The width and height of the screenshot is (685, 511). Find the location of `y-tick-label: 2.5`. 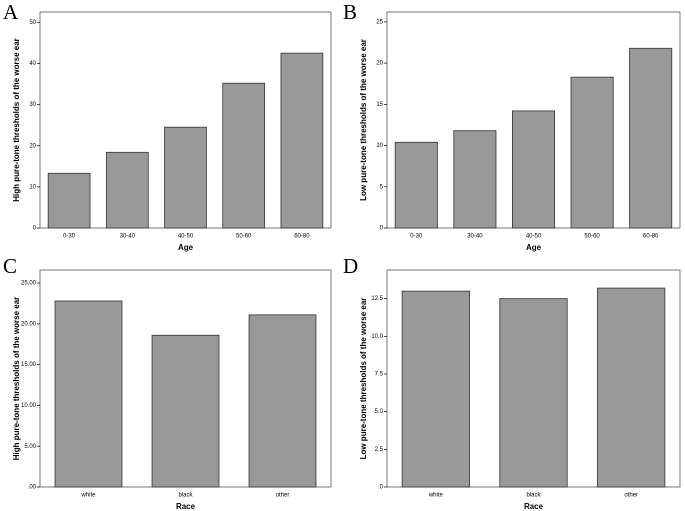

y-tick-label: 2.5 is located at coordinates (379, 450).